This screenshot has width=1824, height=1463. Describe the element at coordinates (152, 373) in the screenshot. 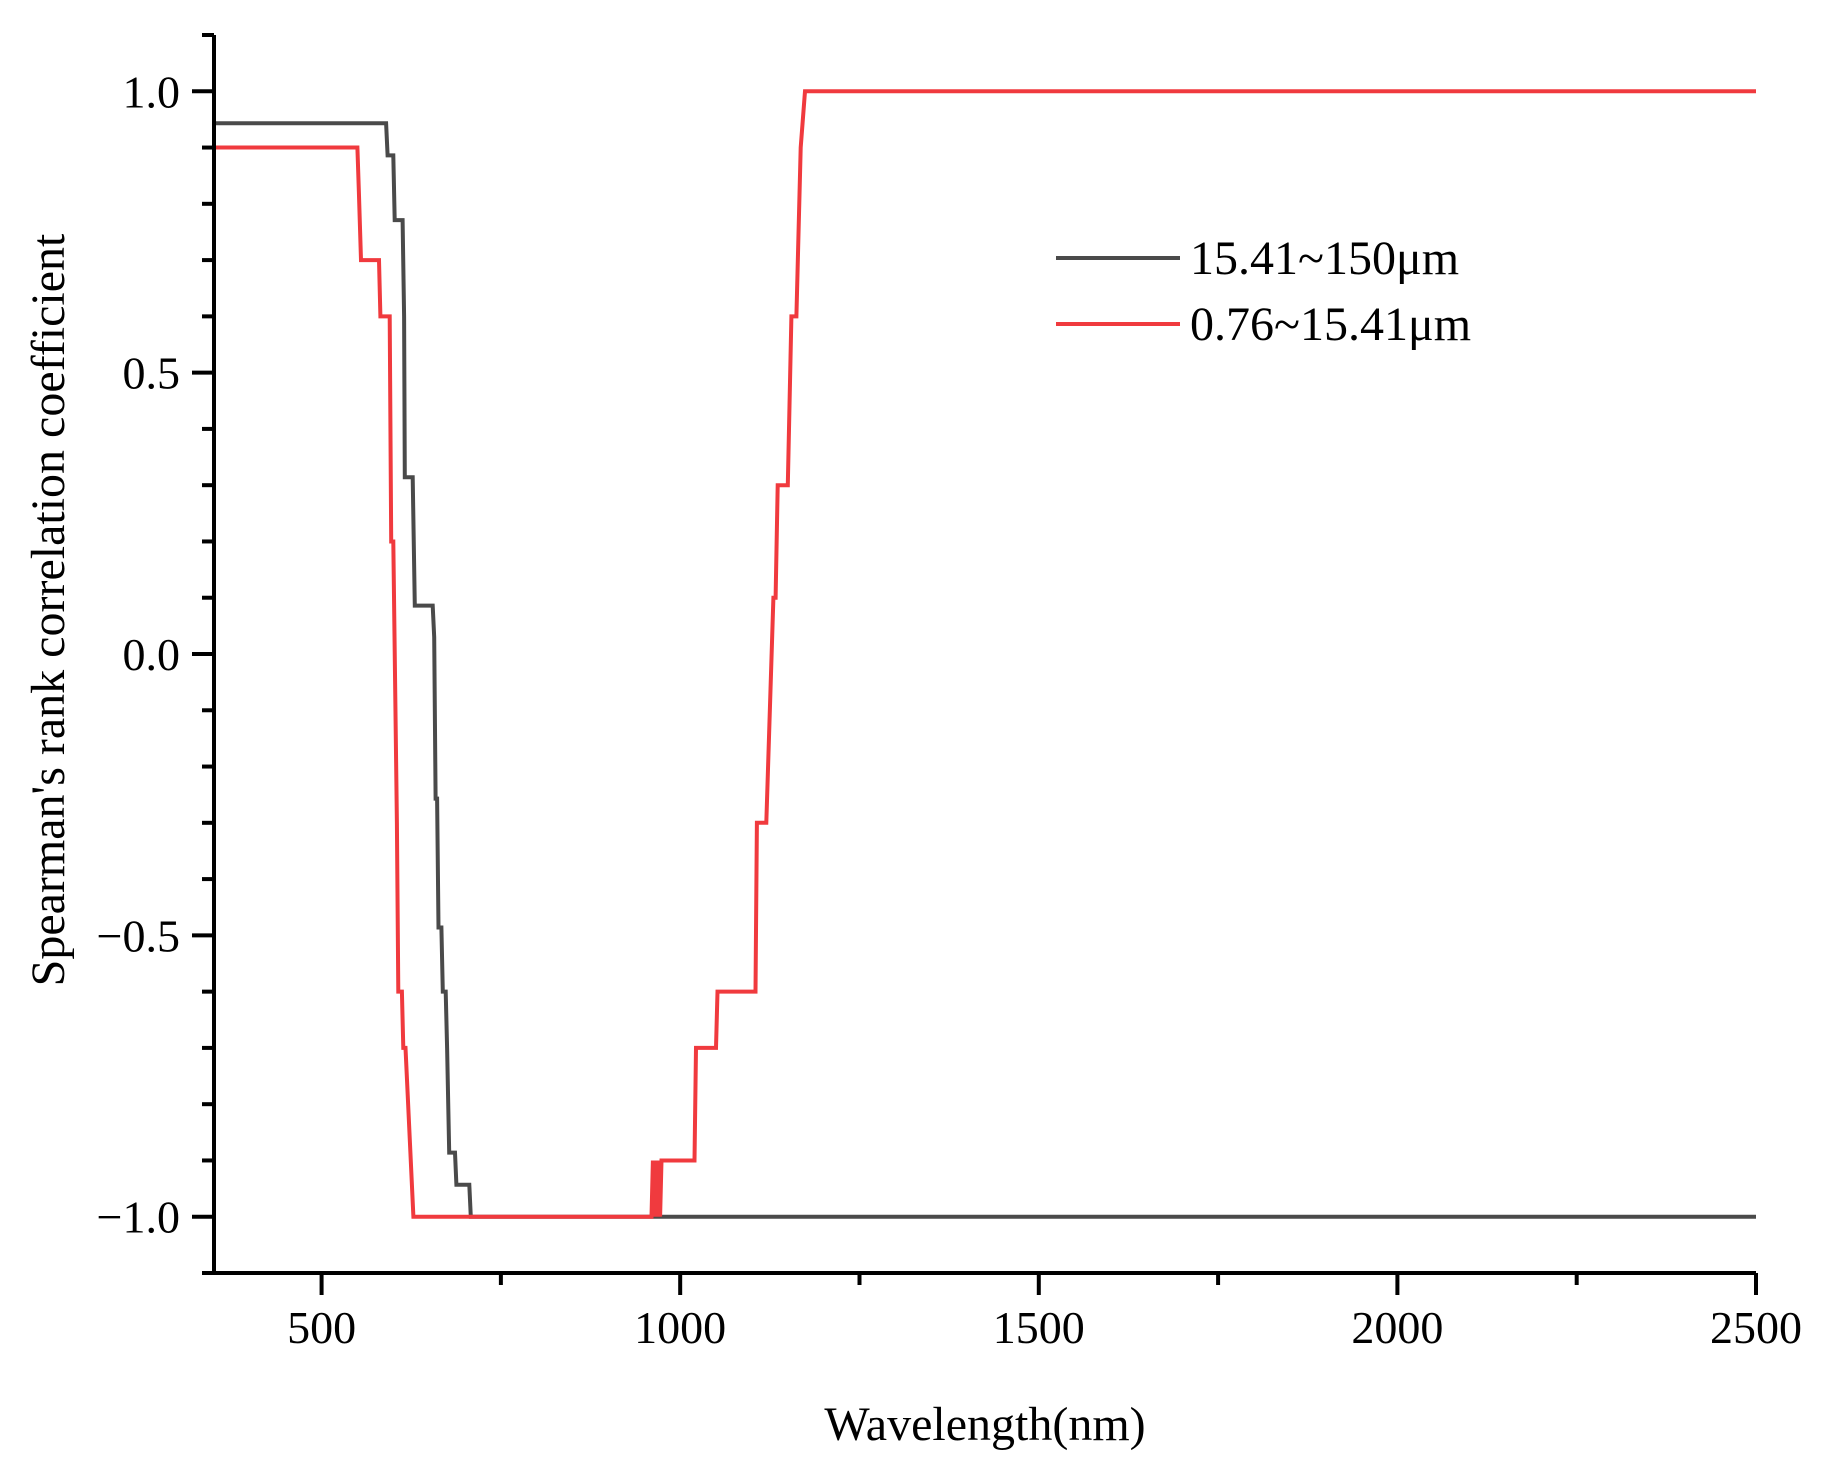

I see `y-tick-label: 0.5` at that location.